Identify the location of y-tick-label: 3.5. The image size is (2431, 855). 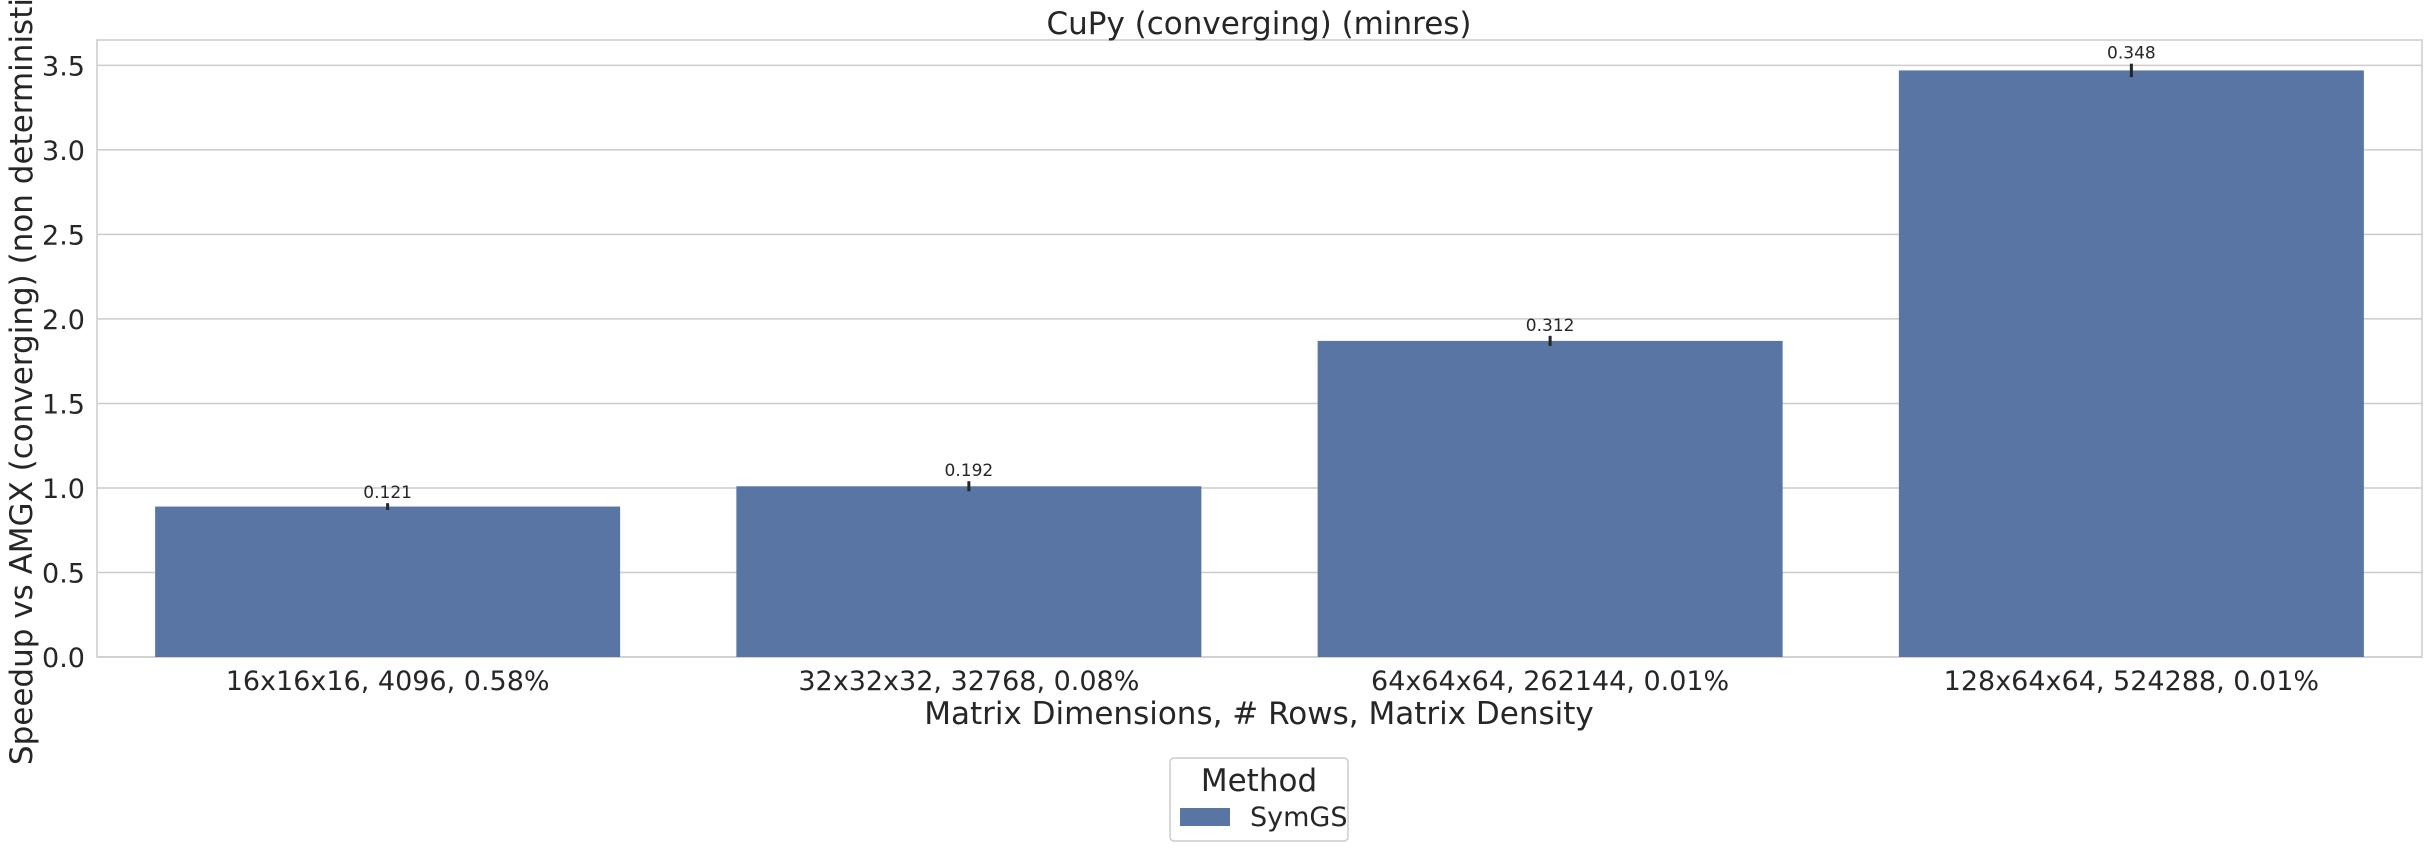
(63, 66).